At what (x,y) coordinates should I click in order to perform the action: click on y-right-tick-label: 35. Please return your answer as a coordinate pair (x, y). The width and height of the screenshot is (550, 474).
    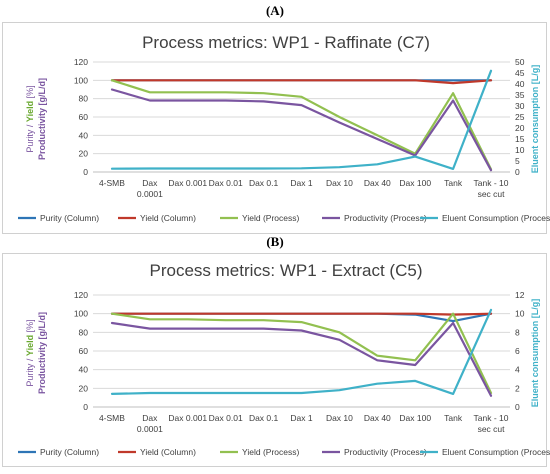
    Looking at the image, I should click on (520, 95).